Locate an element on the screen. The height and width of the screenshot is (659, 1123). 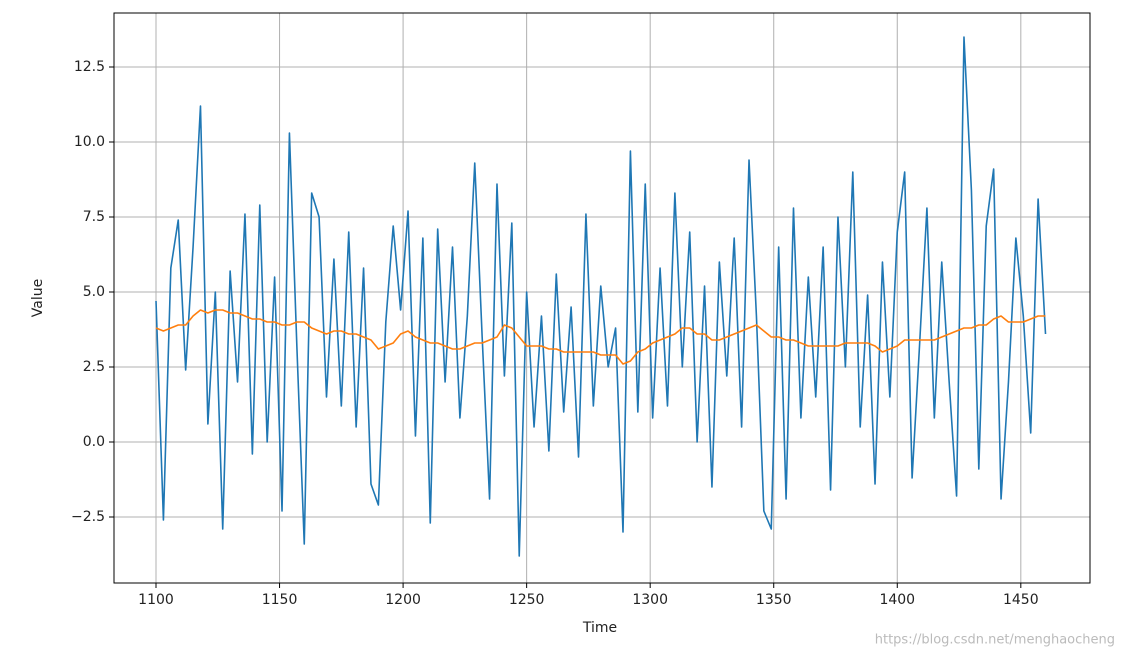
y-tick-label: 2.5 is located at coordinates (94, 367).